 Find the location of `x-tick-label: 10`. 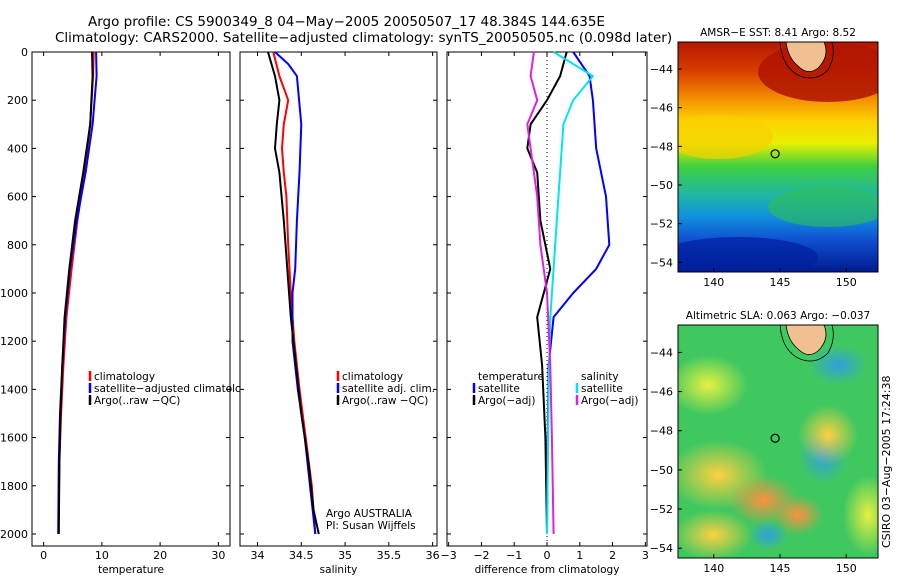

x-tick-label: 10 is located at coordinates (102, 555).